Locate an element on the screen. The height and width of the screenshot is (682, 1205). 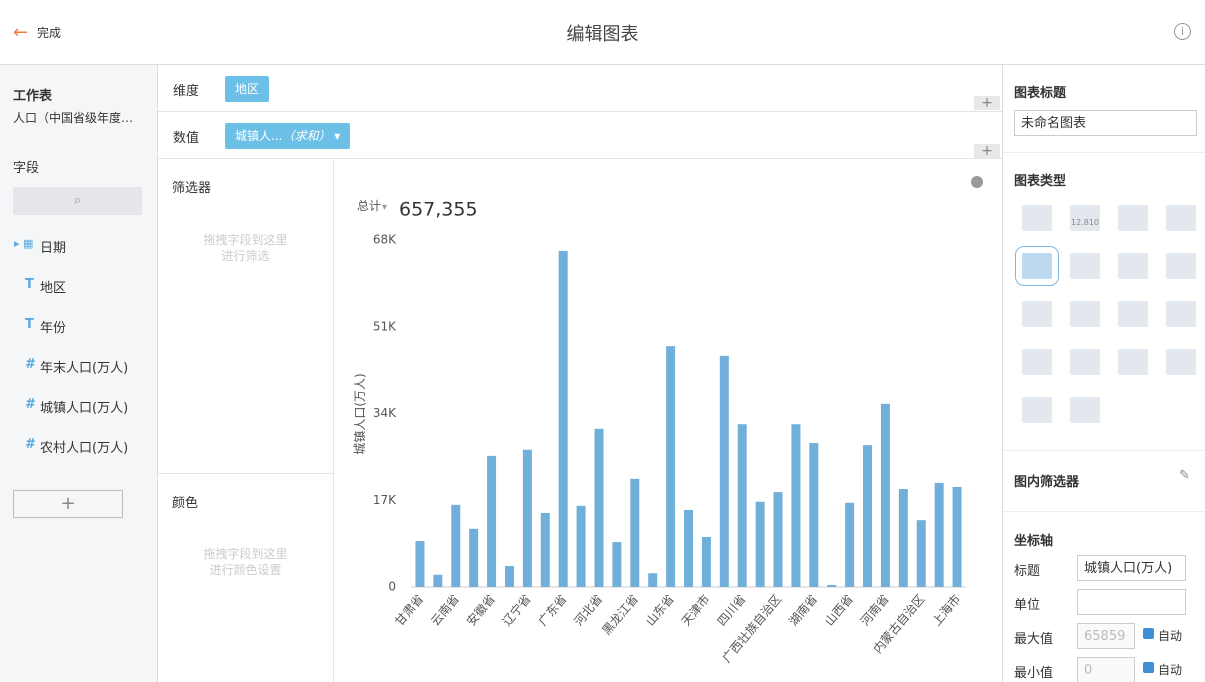
field-name: 城镇人口(万人) is located at coordinates (84, 408).